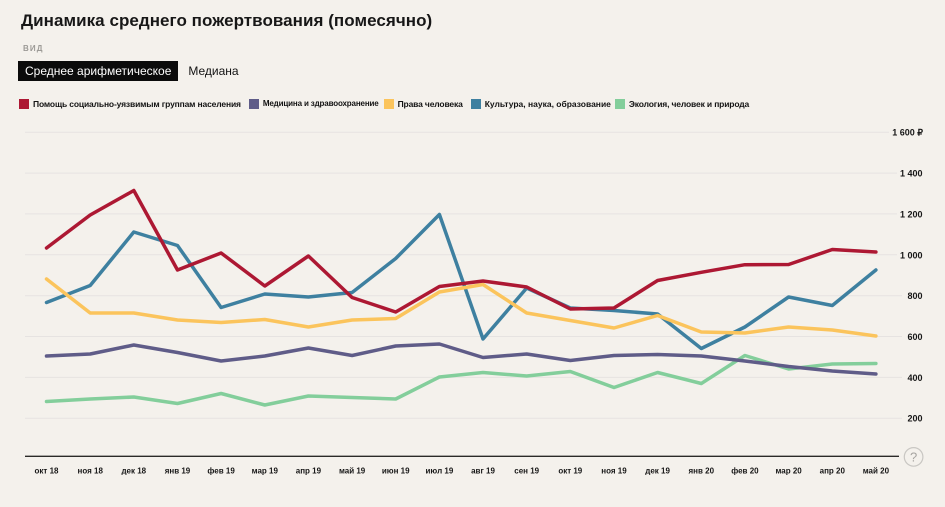 This screenshot has height=507, width=945. I want to click on svg-text: 1 000, so click(911, 255).